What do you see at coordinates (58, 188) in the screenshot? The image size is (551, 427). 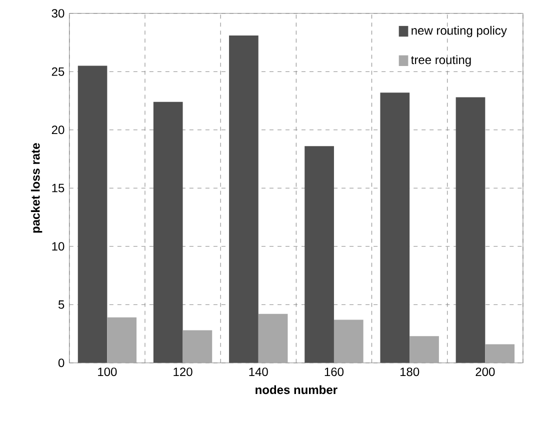 I see `y-tick-label: 15` at bounding box center [58, 188].